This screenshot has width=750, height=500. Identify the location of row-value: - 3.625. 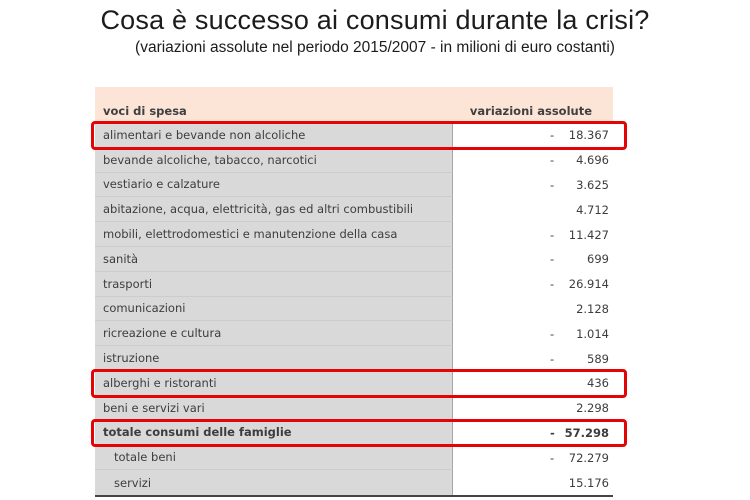
(533, 185).